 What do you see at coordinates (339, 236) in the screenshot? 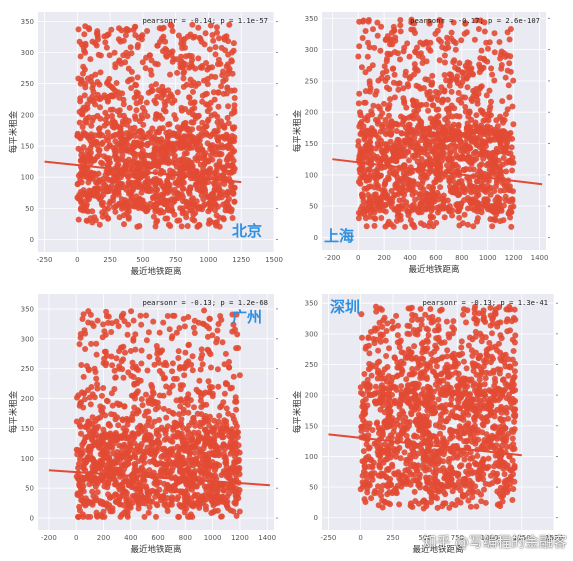
I see `city-label: 上海` at bounding box center [339, 236].